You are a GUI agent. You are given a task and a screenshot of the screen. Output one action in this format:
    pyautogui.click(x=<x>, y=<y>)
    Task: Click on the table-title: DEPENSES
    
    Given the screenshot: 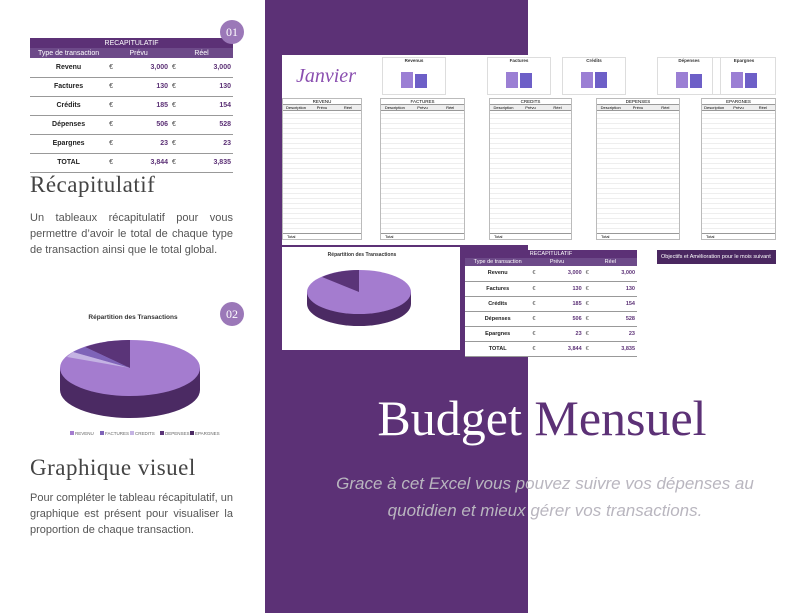 What is the action you would take?
    pyautogui.click(x=638, y=102)
    